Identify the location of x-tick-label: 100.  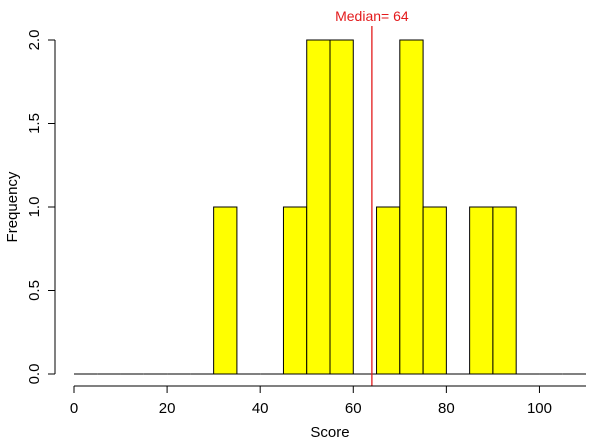
(539, 408).